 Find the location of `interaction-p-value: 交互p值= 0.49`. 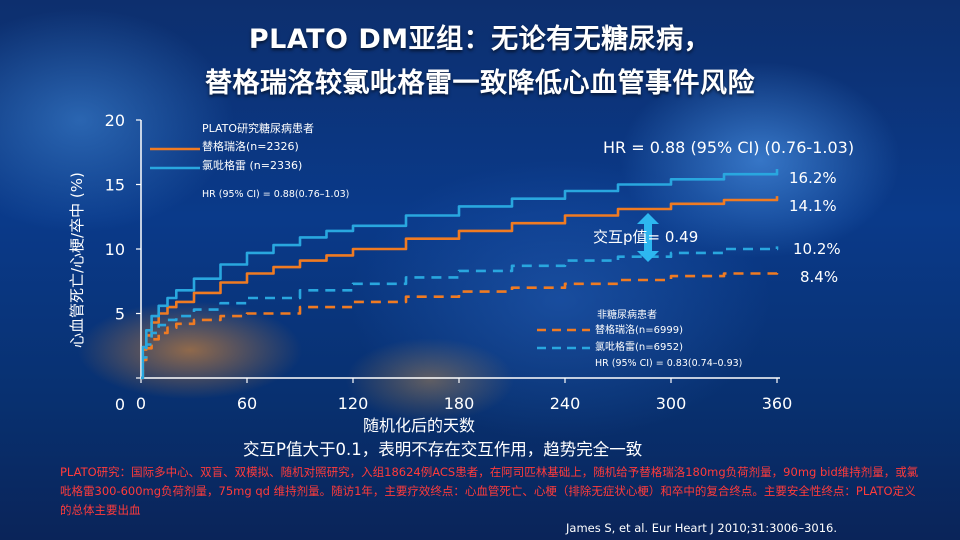

interaction-p-value: 交互p值= 0.49 is located at coordinates (645, 237).